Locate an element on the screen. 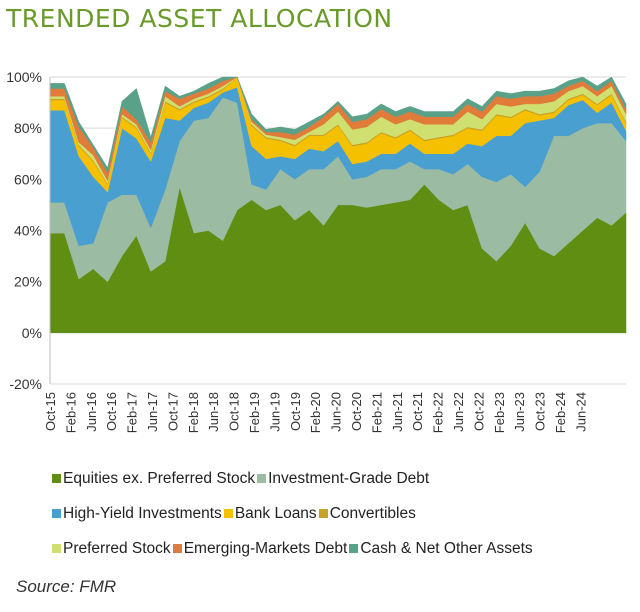  y-tick-label: 100% is located at coordinates (24, 77).